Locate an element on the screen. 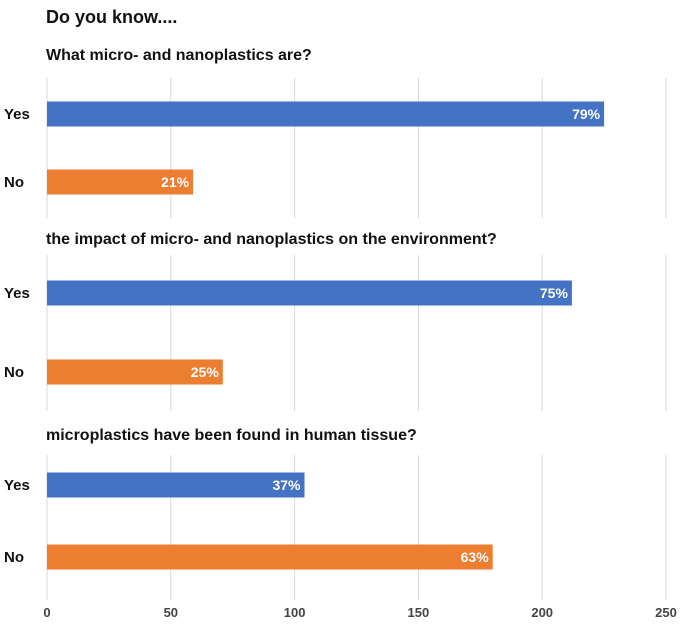 This screenshot has height=626, width=685. data-label-yes: 37% is located at coordinates (286, 485).